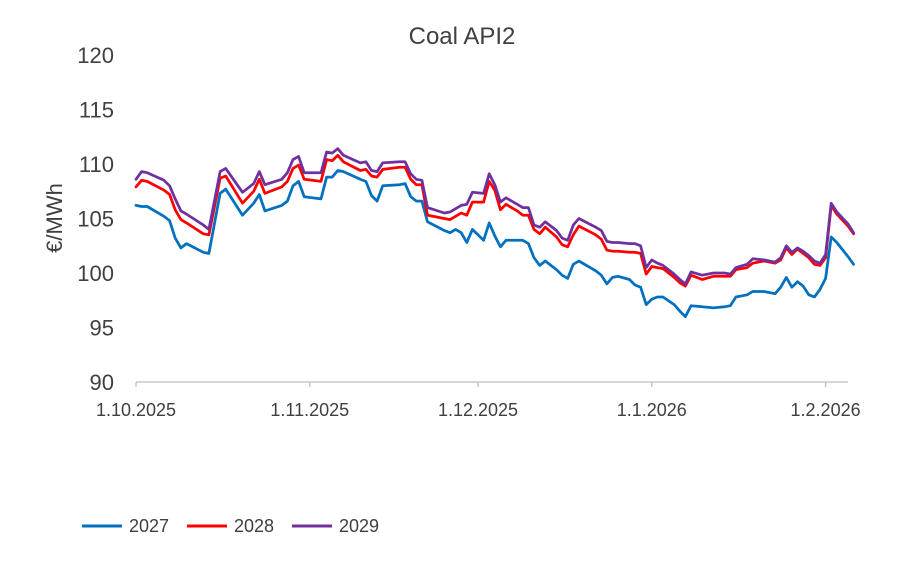 The height and width of the screenshot is (579, 900). I want to click on y-axis-label: €/MWh, so click(54, 218).